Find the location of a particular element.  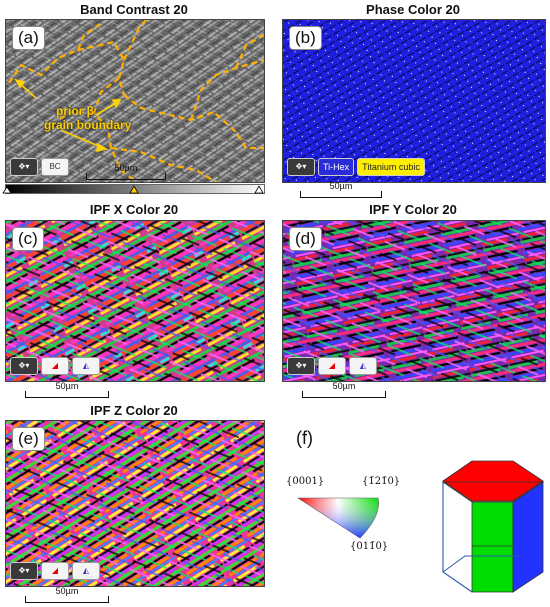

band-contrast-texture is located at coordinates (135, 101).